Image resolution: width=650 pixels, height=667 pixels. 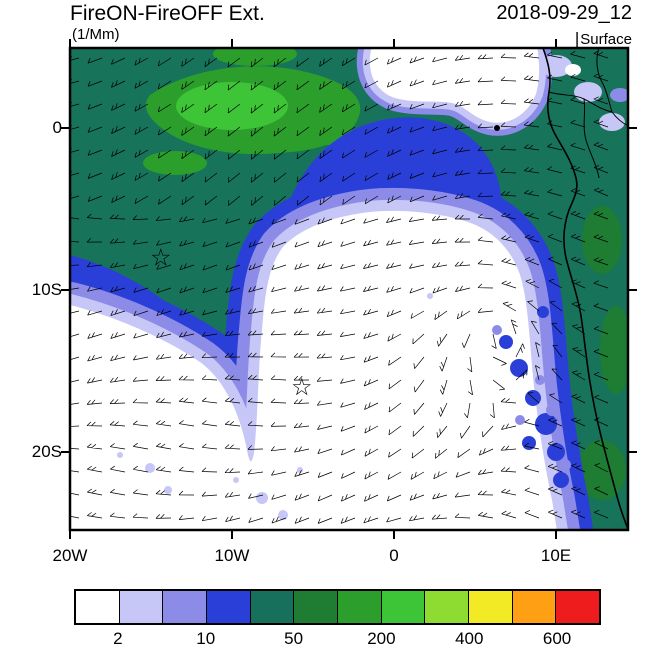 What do you see at coordinates (381, 638) in the screenshot?
I see `colorbar-label-200: 200` at bounding box center [381, 638].